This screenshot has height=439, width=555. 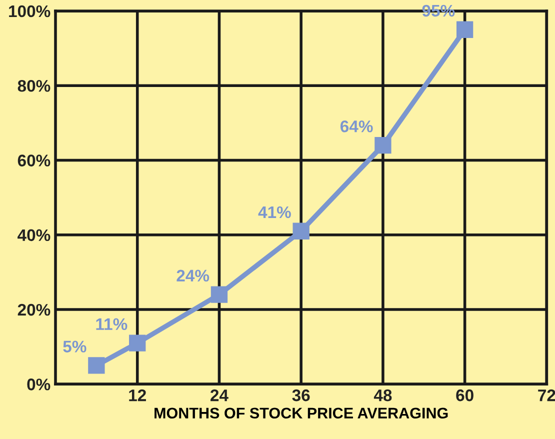 I want to click on data-label: 11%, so click(x=112, y=324).